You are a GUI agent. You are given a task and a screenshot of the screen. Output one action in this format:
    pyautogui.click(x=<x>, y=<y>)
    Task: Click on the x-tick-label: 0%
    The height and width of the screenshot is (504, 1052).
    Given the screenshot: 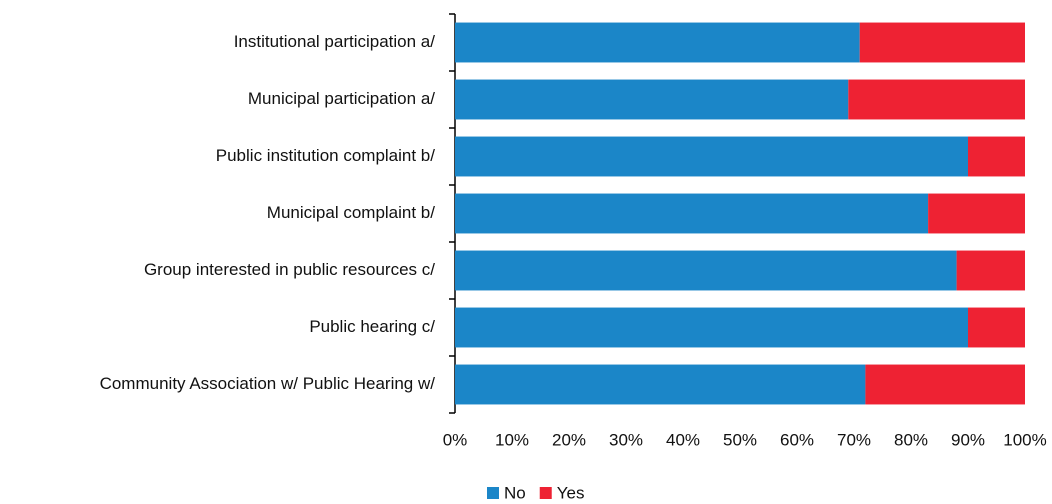 What is the action you would take?
    pyautogui.click(x=455, y=439)
    